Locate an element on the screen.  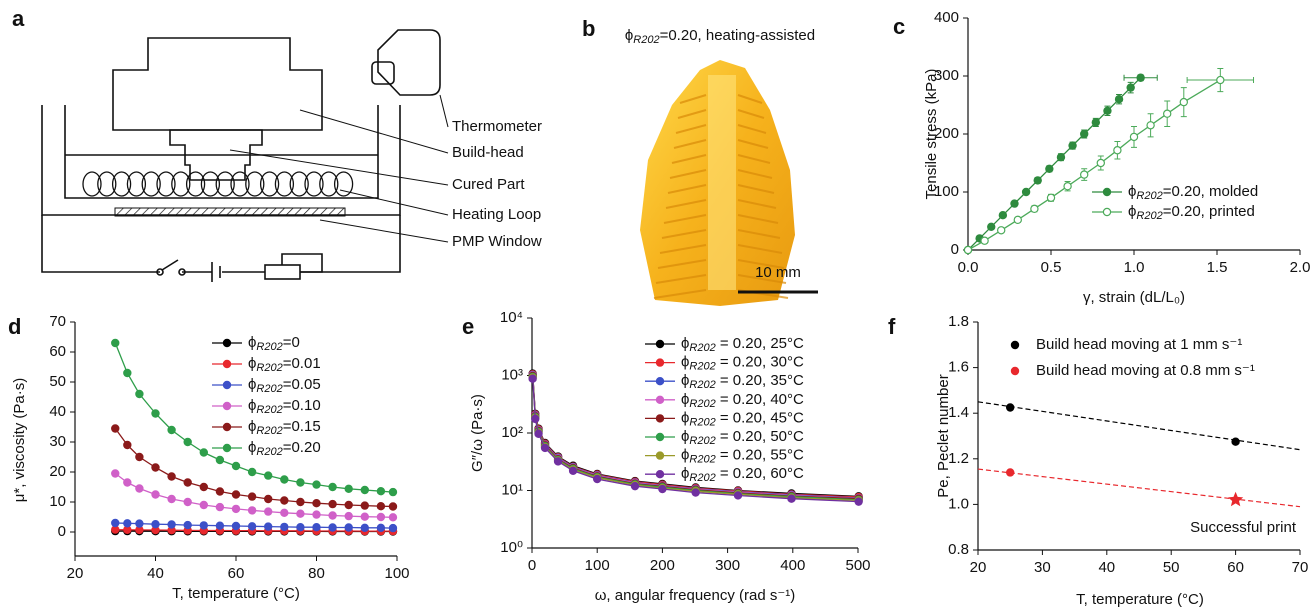
legend-label: Build head moving at 1 mm s⁻¹ is located at coordinates (1139, 344).